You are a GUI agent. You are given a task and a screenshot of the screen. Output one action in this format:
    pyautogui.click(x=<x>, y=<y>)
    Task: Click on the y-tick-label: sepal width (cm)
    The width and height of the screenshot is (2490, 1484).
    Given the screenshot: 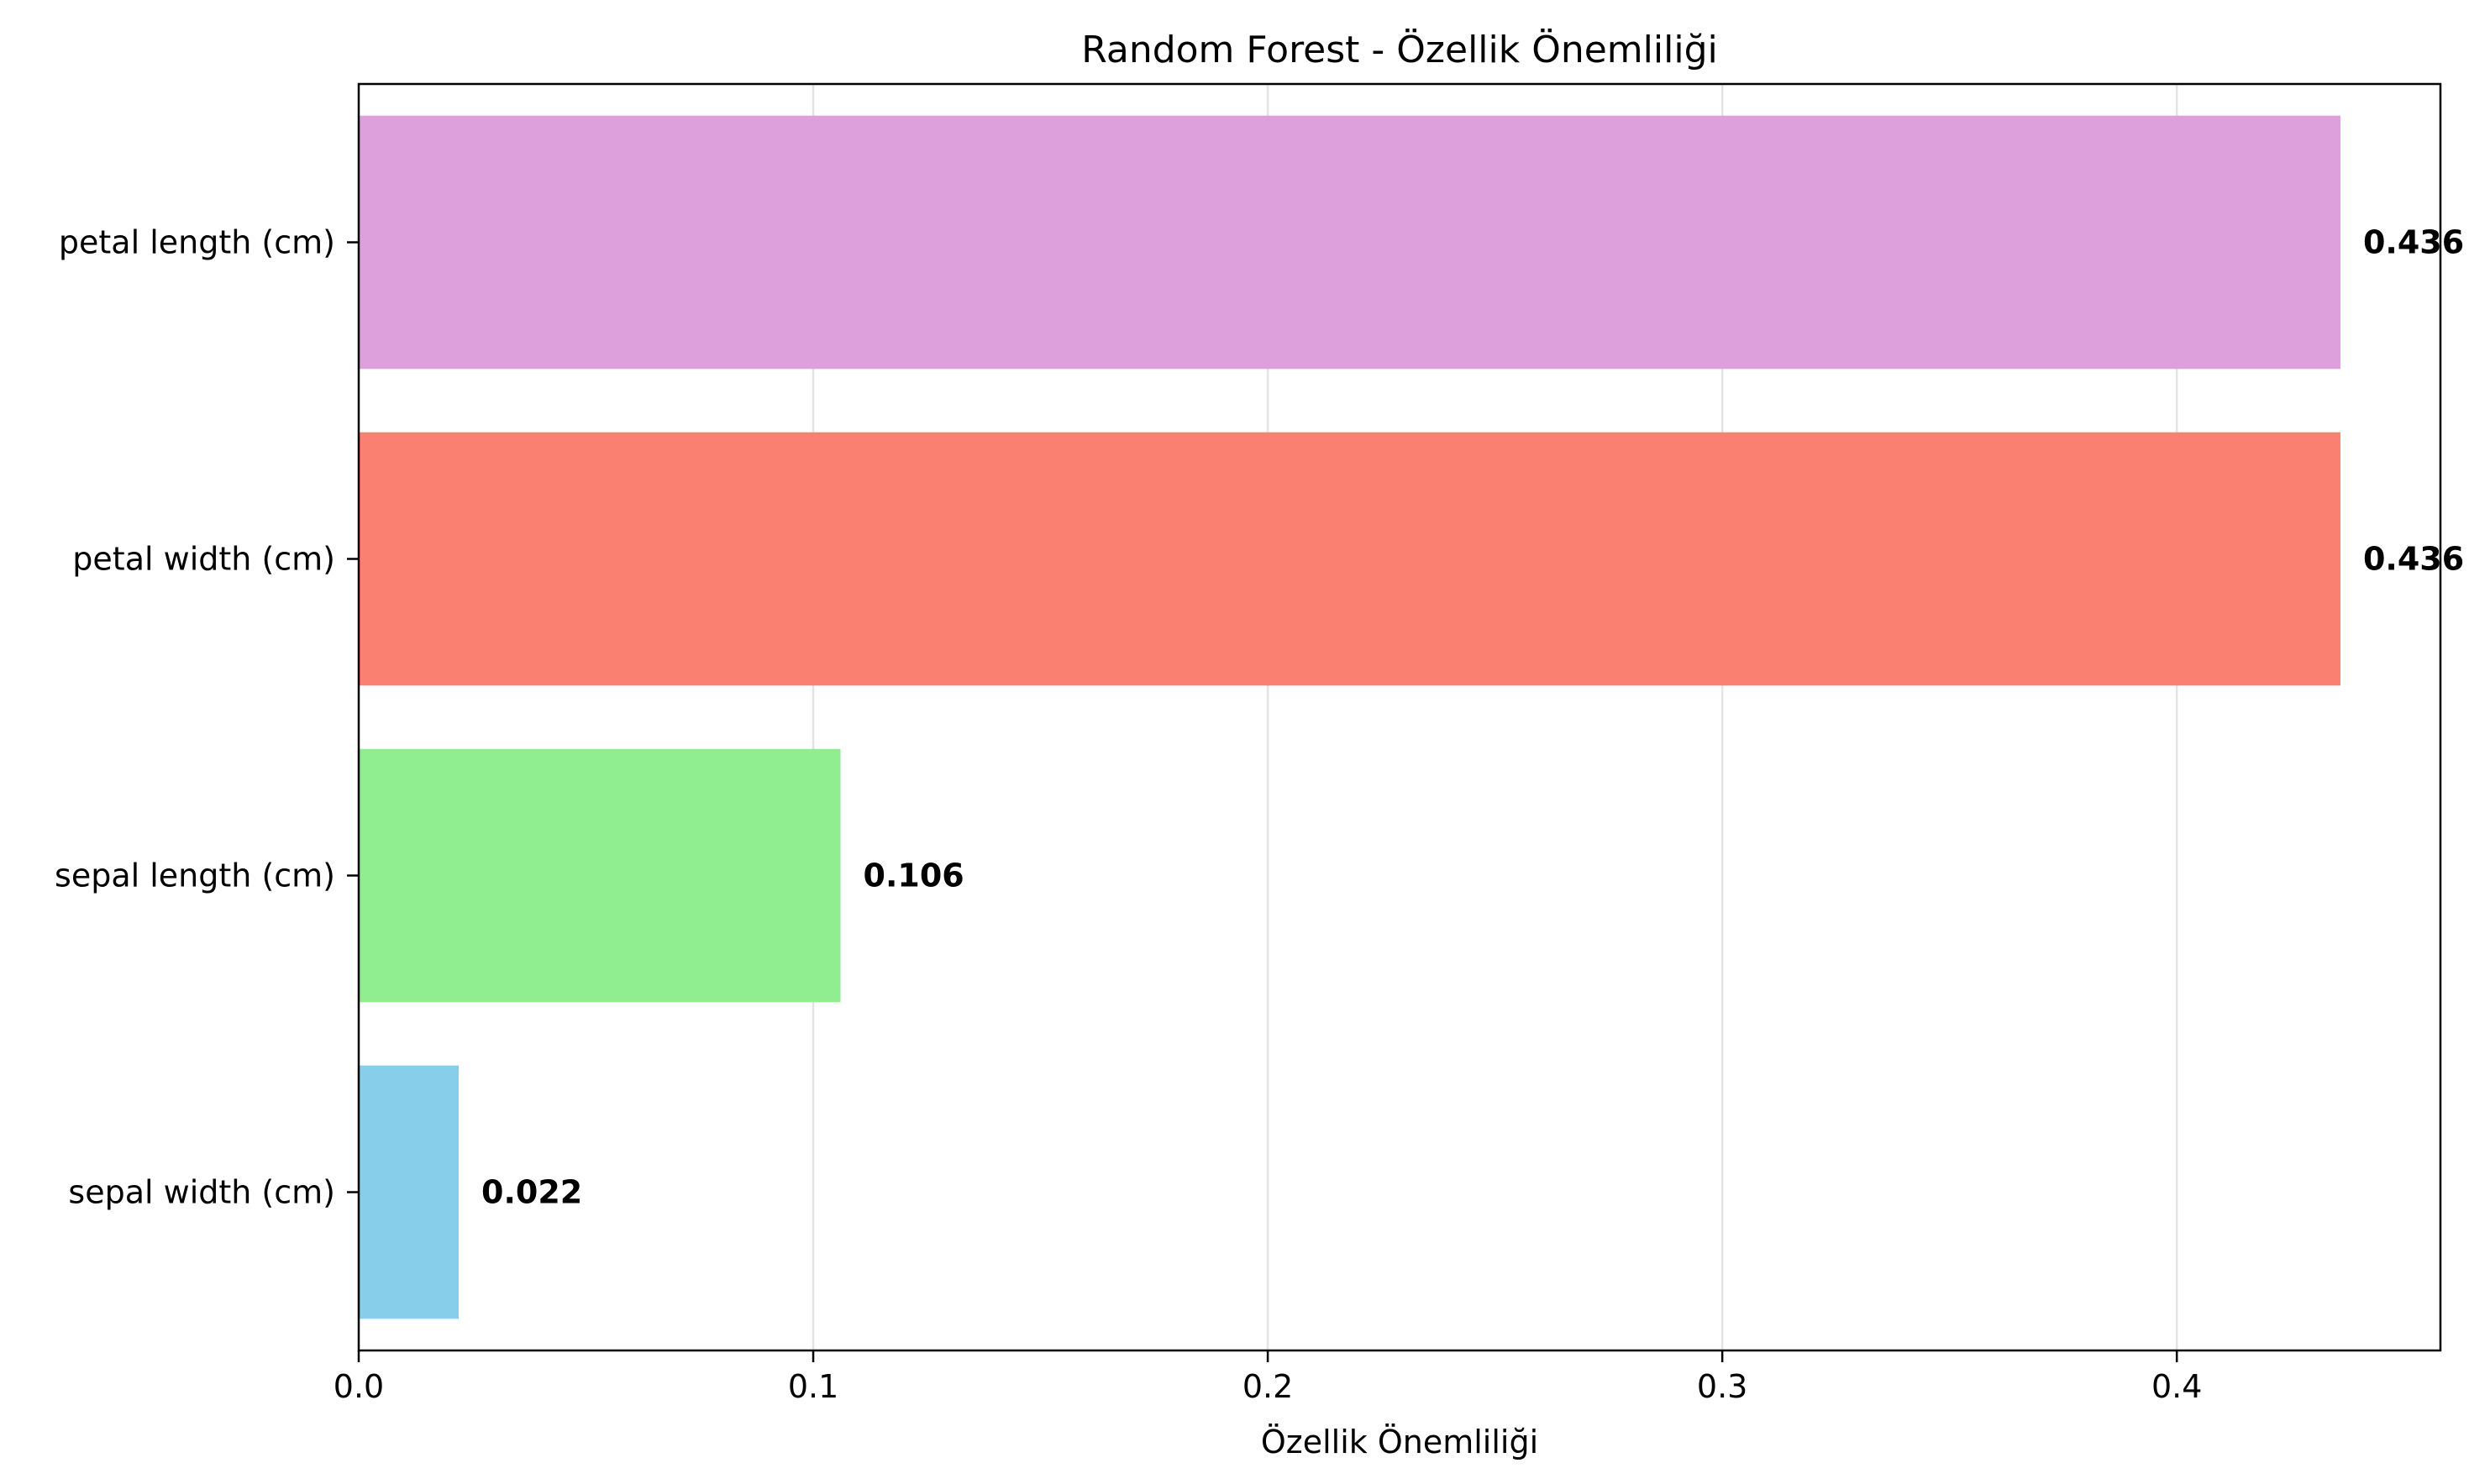 What is the action you would take?
    pyautogui.click(x=201, y=1193)
    